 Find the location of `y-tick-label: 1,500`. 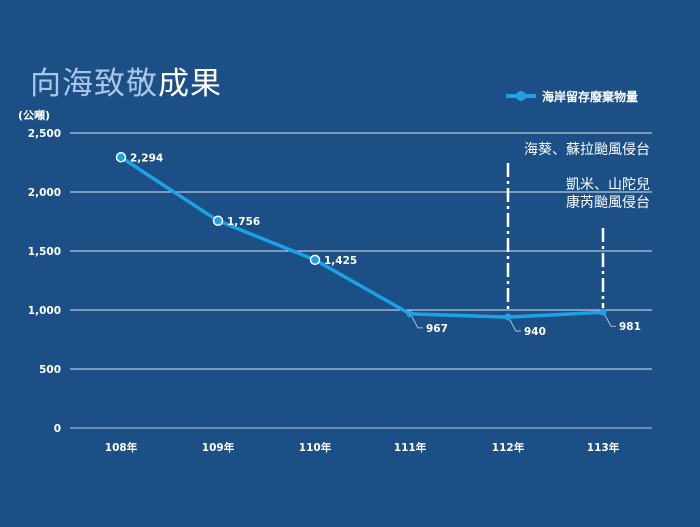

y-tick-label: 1,500 is located at coordinates (44, 252).